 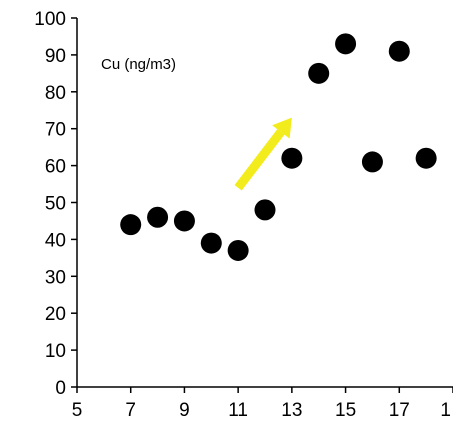 I want to click on y-tick-label: 70, so click(x=55, y=130).